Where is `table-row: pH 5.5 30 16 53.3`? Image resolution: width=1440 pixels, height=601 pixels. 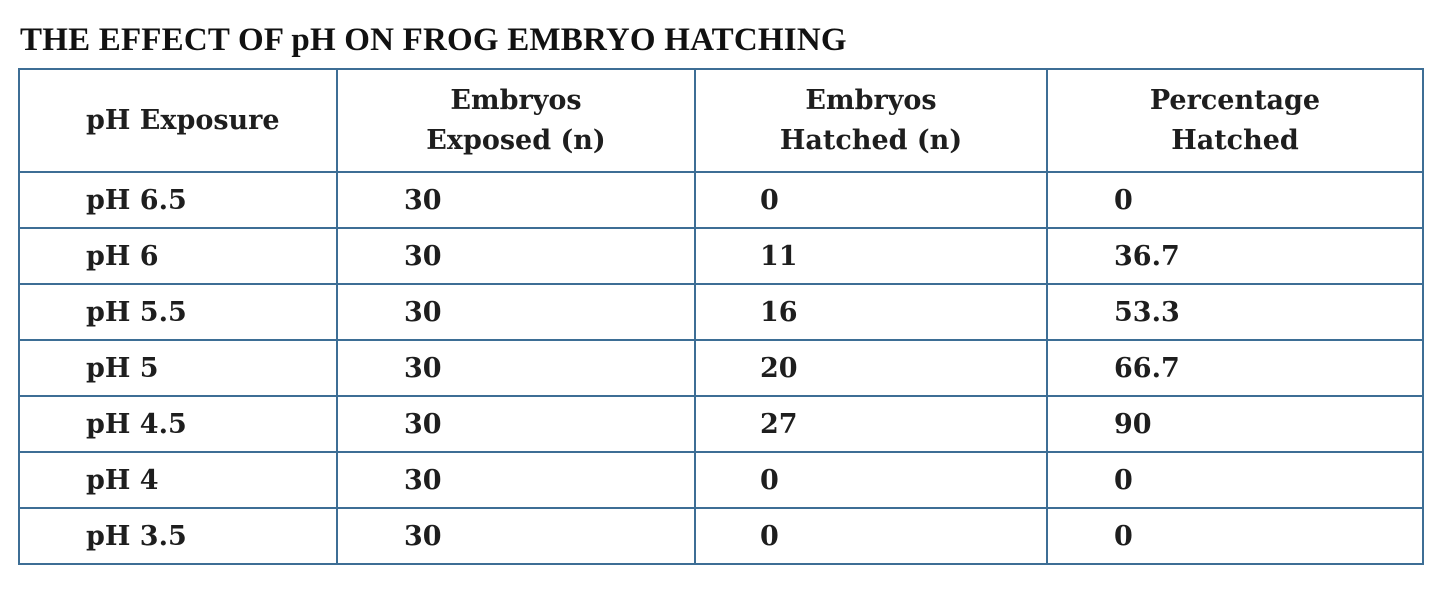 table-row: pH 5.5 30 16 53.3 is located at coordinates (721, 312).